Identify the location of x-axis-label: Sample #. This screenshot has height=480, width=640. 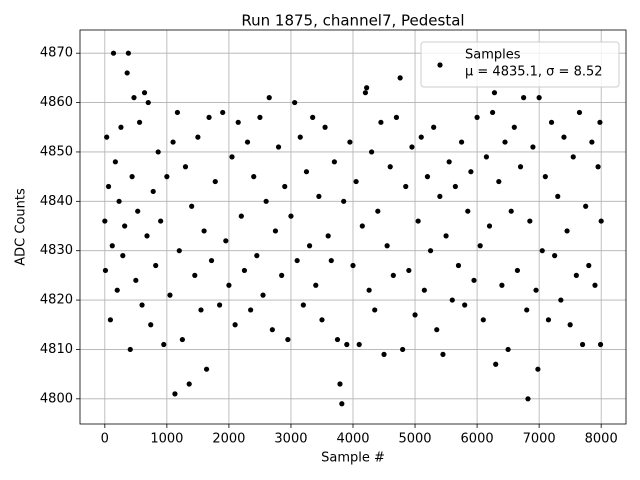
(353, 458).